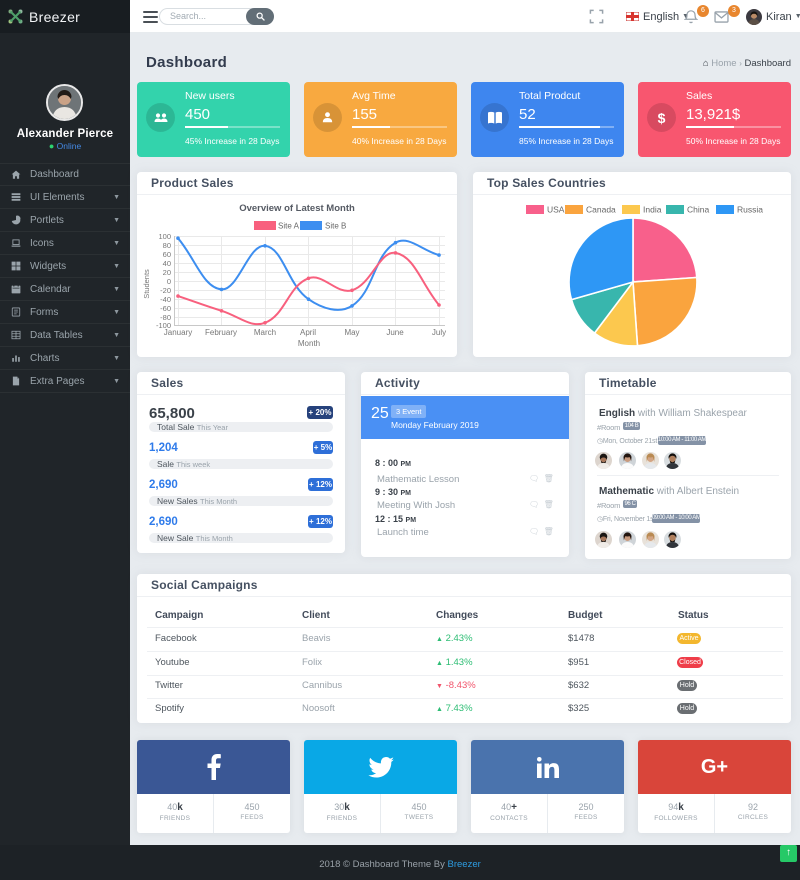  What do you see at coordinates (556, 210) in the screenshot?
I see `svg-text: USA` at bounding box center [556, 210].